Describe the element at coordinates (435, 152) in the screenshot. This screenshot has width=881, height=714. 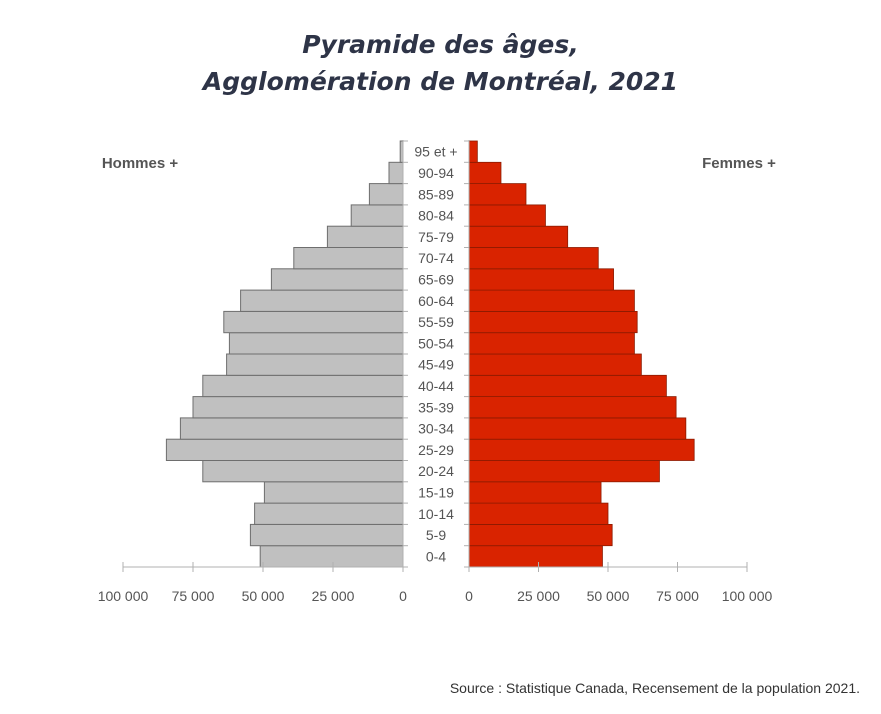
I see `age-group-label: 95 et +` at that location.